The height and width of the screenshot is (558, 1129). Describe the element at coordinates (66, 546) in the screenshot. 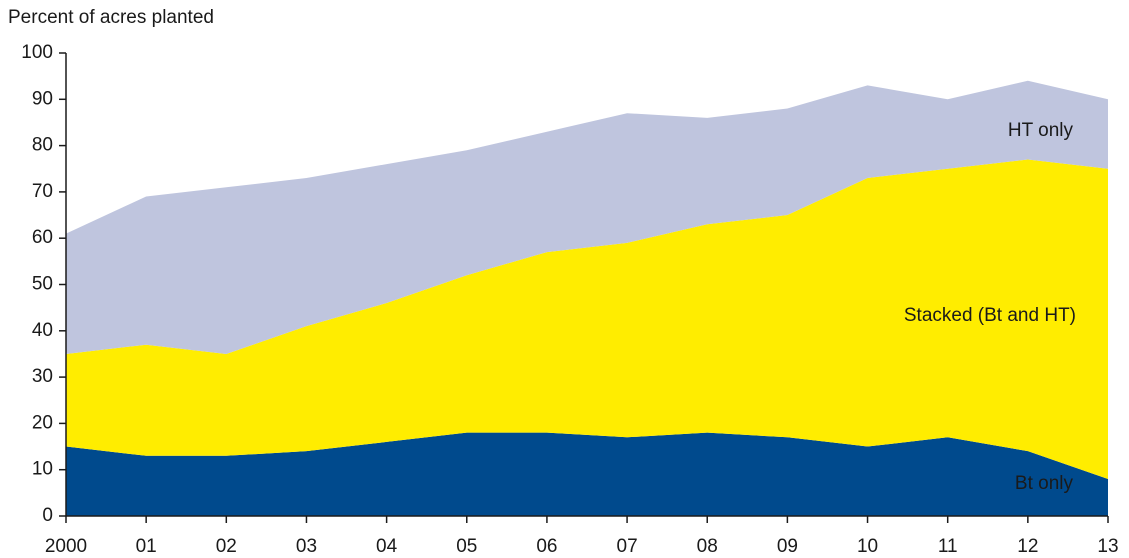

I see `x-tick-label: 2000` at that location.